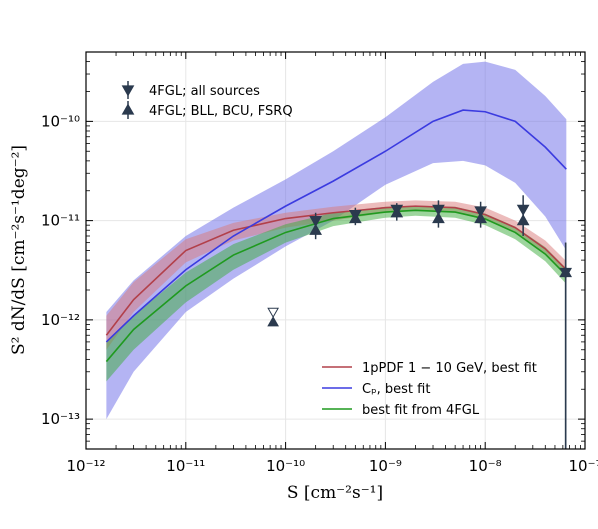  Describe the element at coordinates (335, 493) in the screenshot. I see `x-axis-title: S [cm⁻²s⁻¹]` at that location.